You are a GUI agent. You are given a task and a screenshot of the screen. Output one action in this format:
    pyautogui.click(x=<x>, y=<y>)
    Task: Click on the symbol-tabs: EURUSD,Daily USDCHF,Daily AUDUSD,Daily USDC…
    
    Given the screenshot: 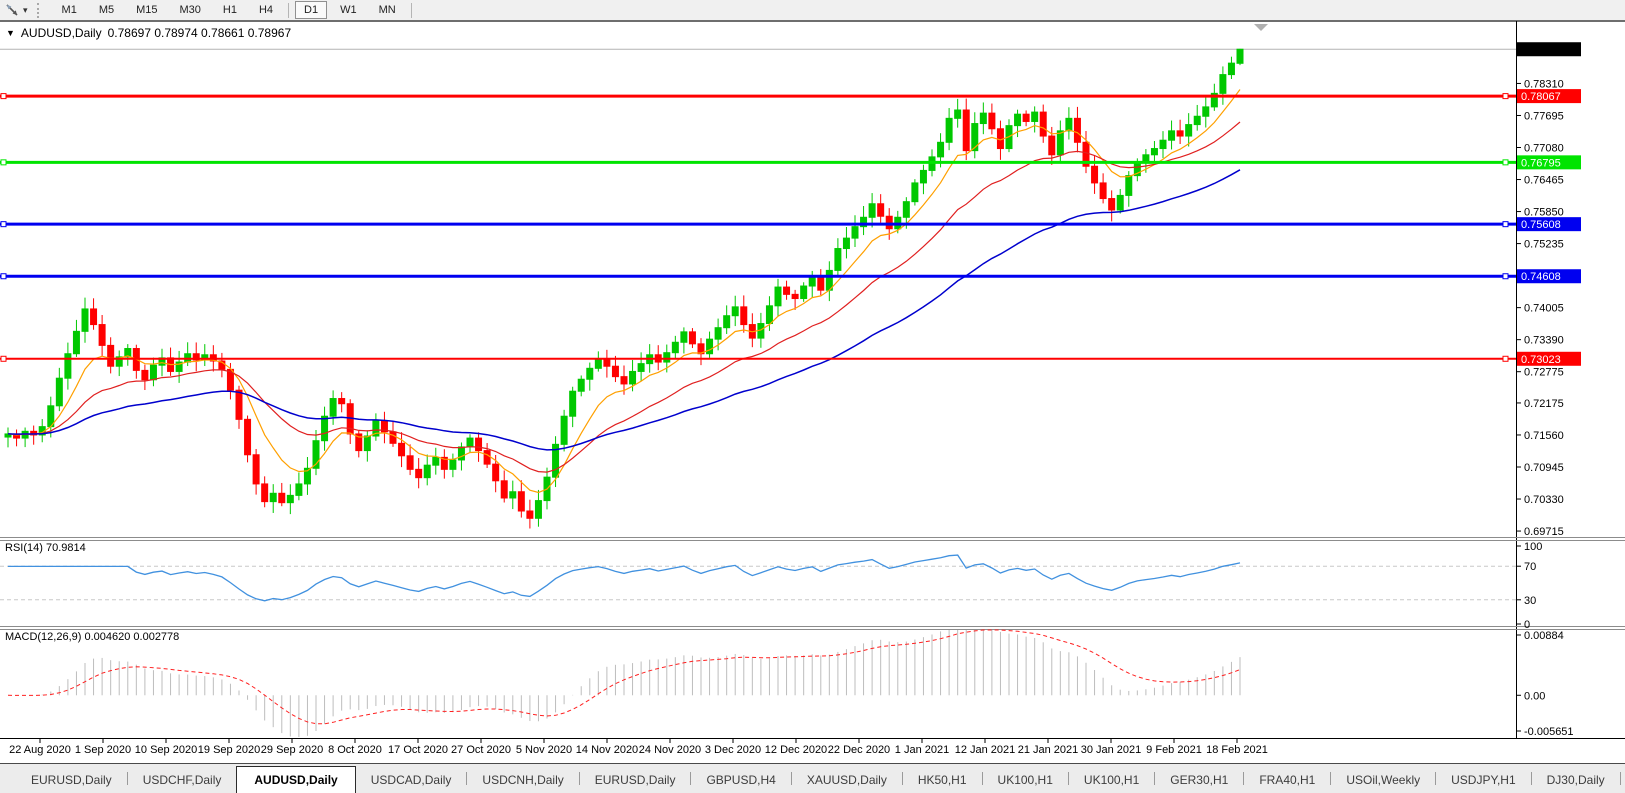 What is the action you would take?
    pyautogui.click(x=820, y=779)
    